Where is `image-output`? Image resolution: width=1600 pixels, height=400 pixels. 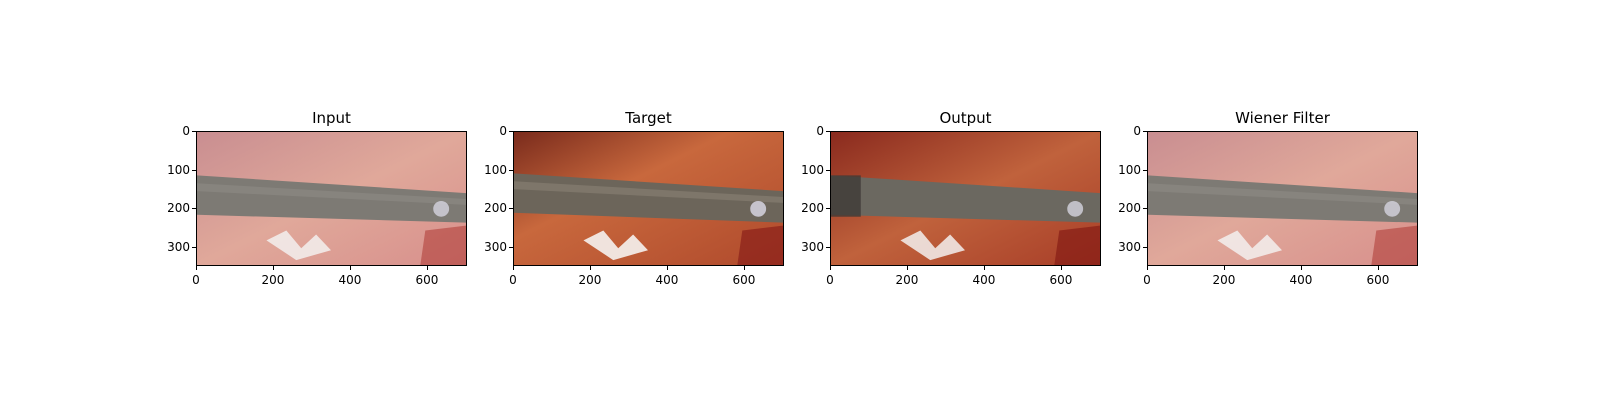 image-output is located at coordinates (965, 198).